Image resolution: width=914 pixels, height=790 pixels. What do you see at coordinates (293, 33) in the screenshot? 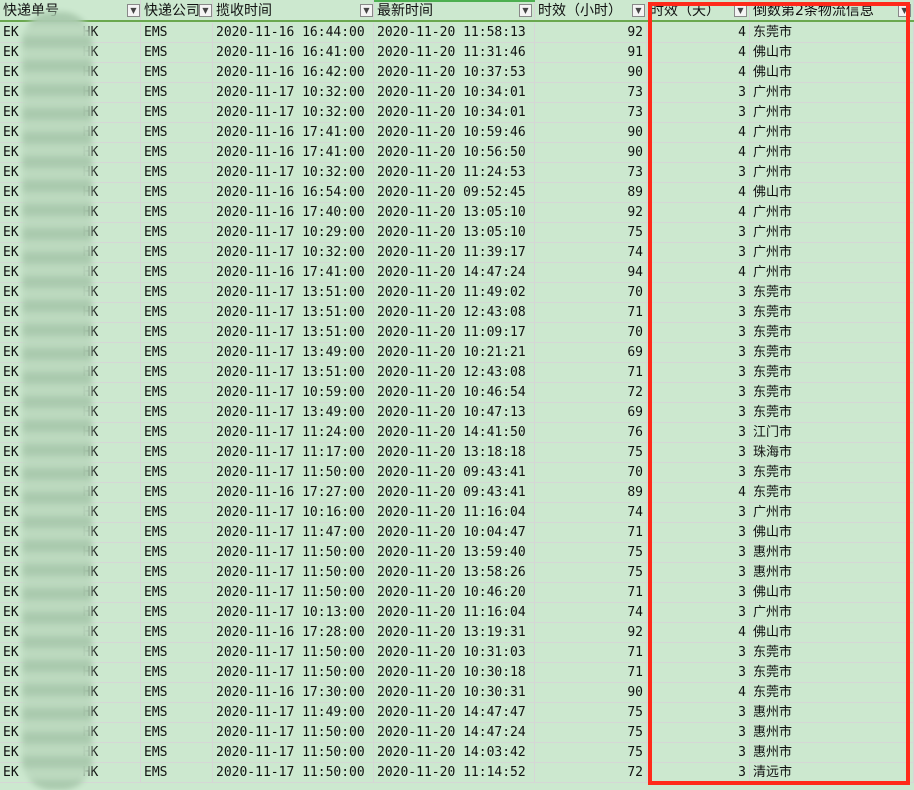
I see `cell-pickup-time: 2020-11-16 16:44:00` at bounding box center [293, 33].